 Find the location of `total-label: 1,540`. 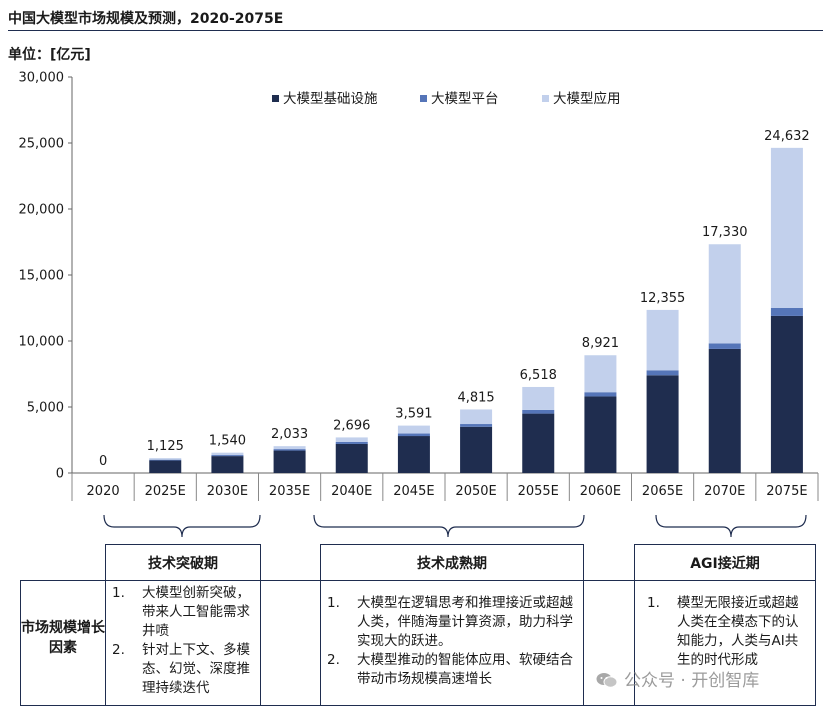

total-label: 1,540 is located at coordinates (227, 441).